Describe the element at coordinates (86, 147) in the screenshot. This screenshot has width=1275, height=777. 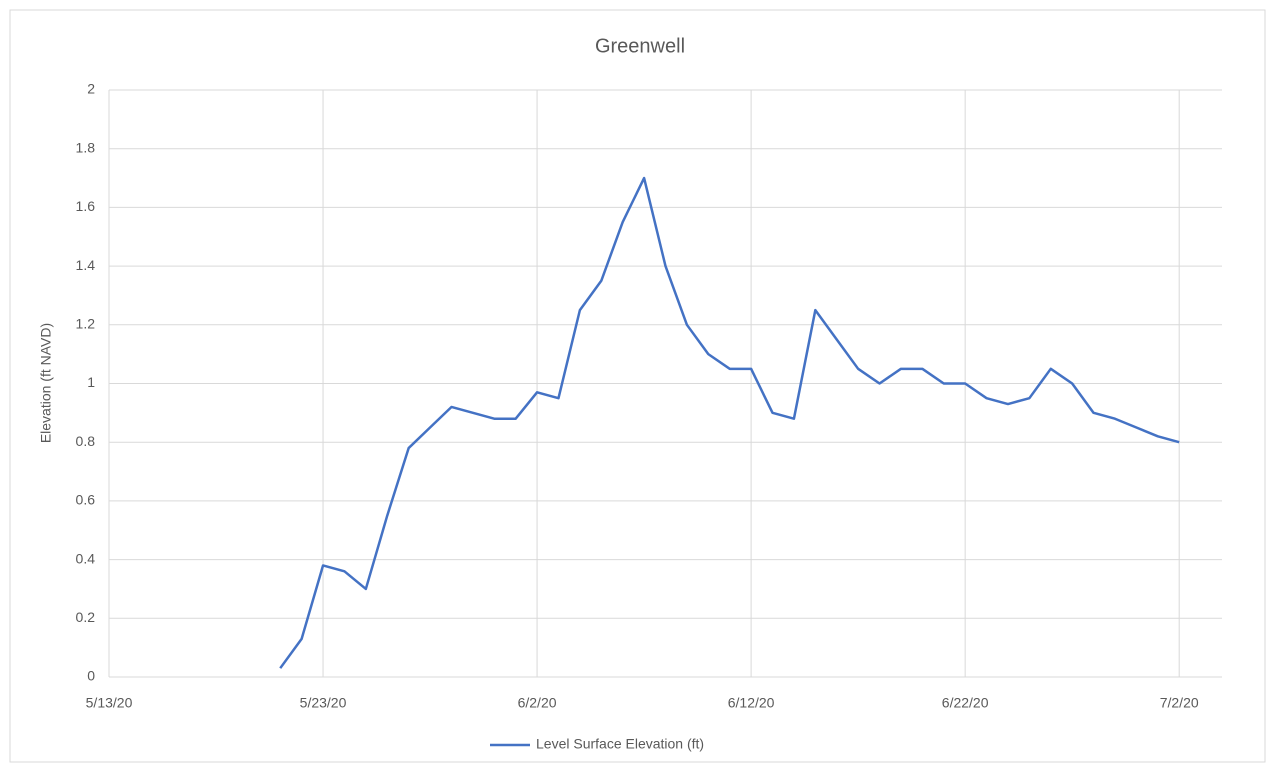
I see `y-tick-label: 1.8` at that location.